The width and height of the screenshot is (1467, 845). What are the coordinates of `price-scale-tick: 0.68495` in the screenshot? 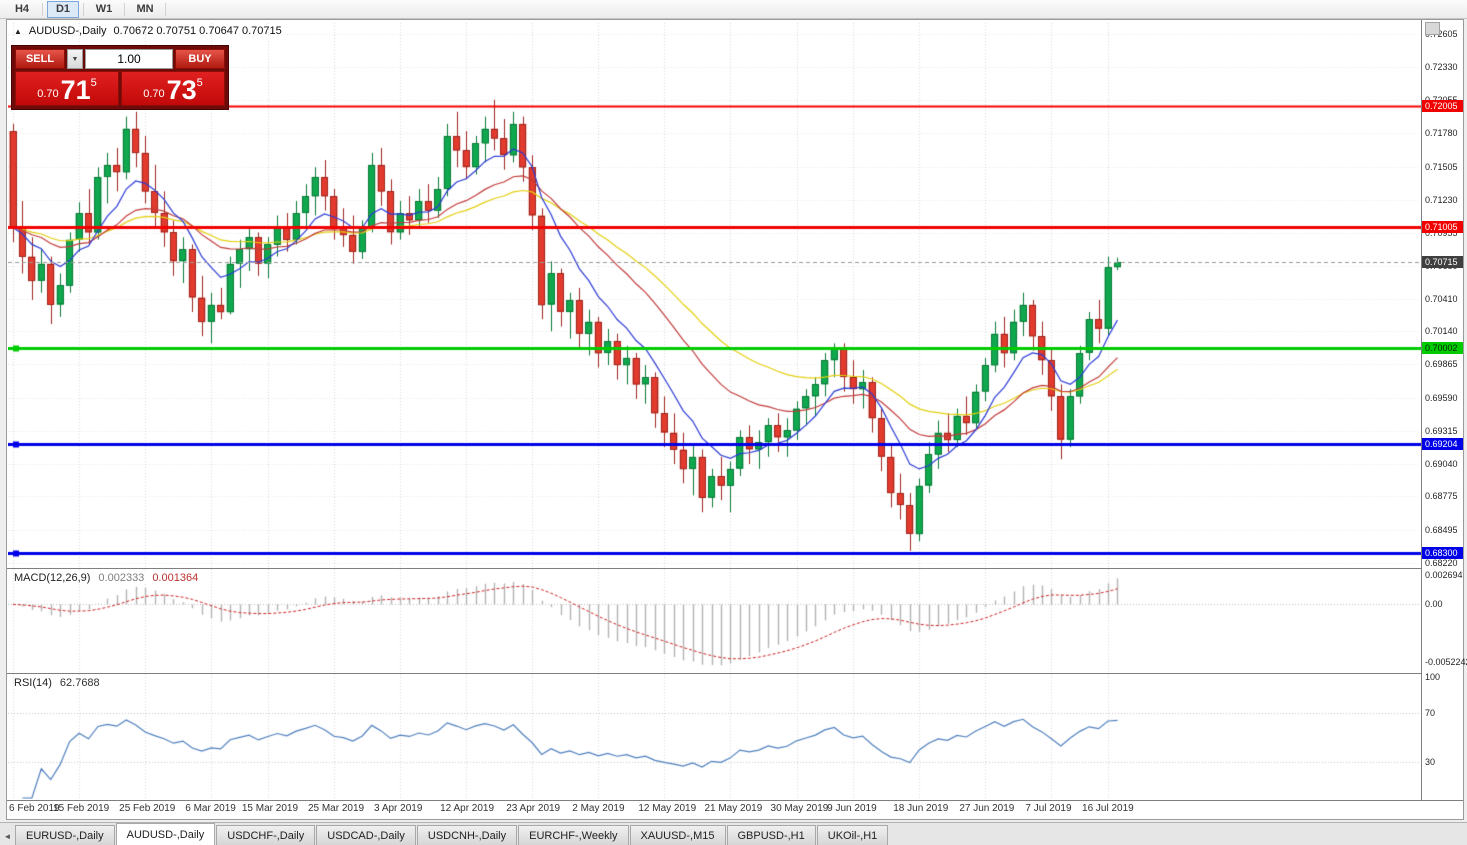 It's located at (1441, 529).